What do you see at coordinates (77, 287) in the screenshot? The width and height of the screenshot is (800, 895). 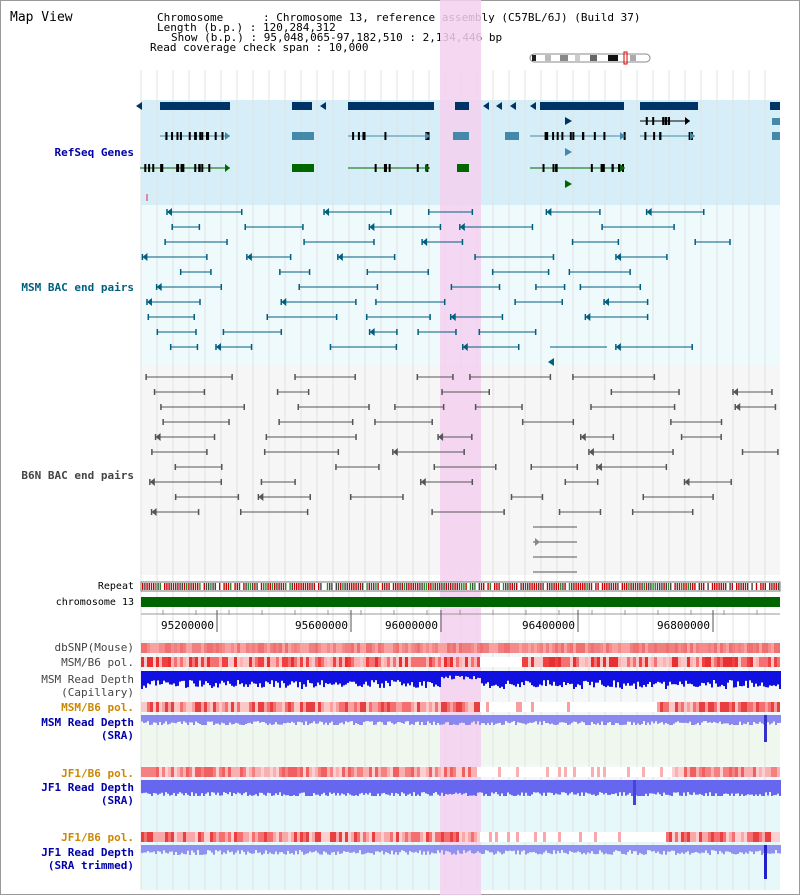 I see `track-label-msm-bac: MSM BAC end pairs` at bounding box center [77, 287].